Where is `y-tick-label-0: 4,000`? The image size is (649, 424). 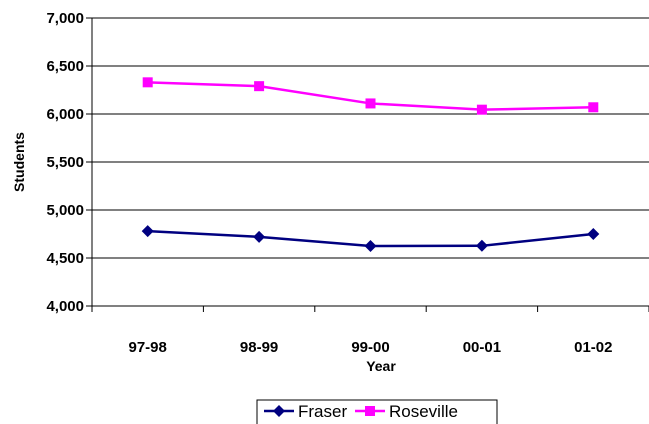
y-tick-label-0: 4,000 is located at coordinates (65, 306).